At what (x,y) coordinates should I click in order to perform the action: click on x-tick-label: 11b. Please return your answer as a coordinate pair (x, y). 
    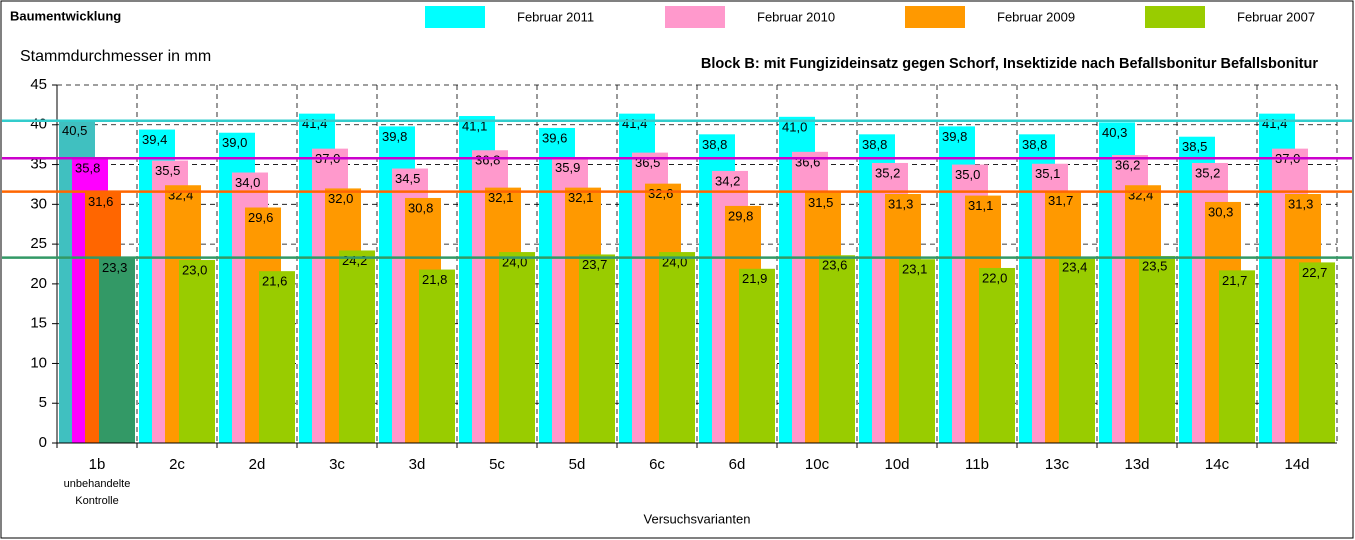
    Looking at the image, I should click on (977, 464).